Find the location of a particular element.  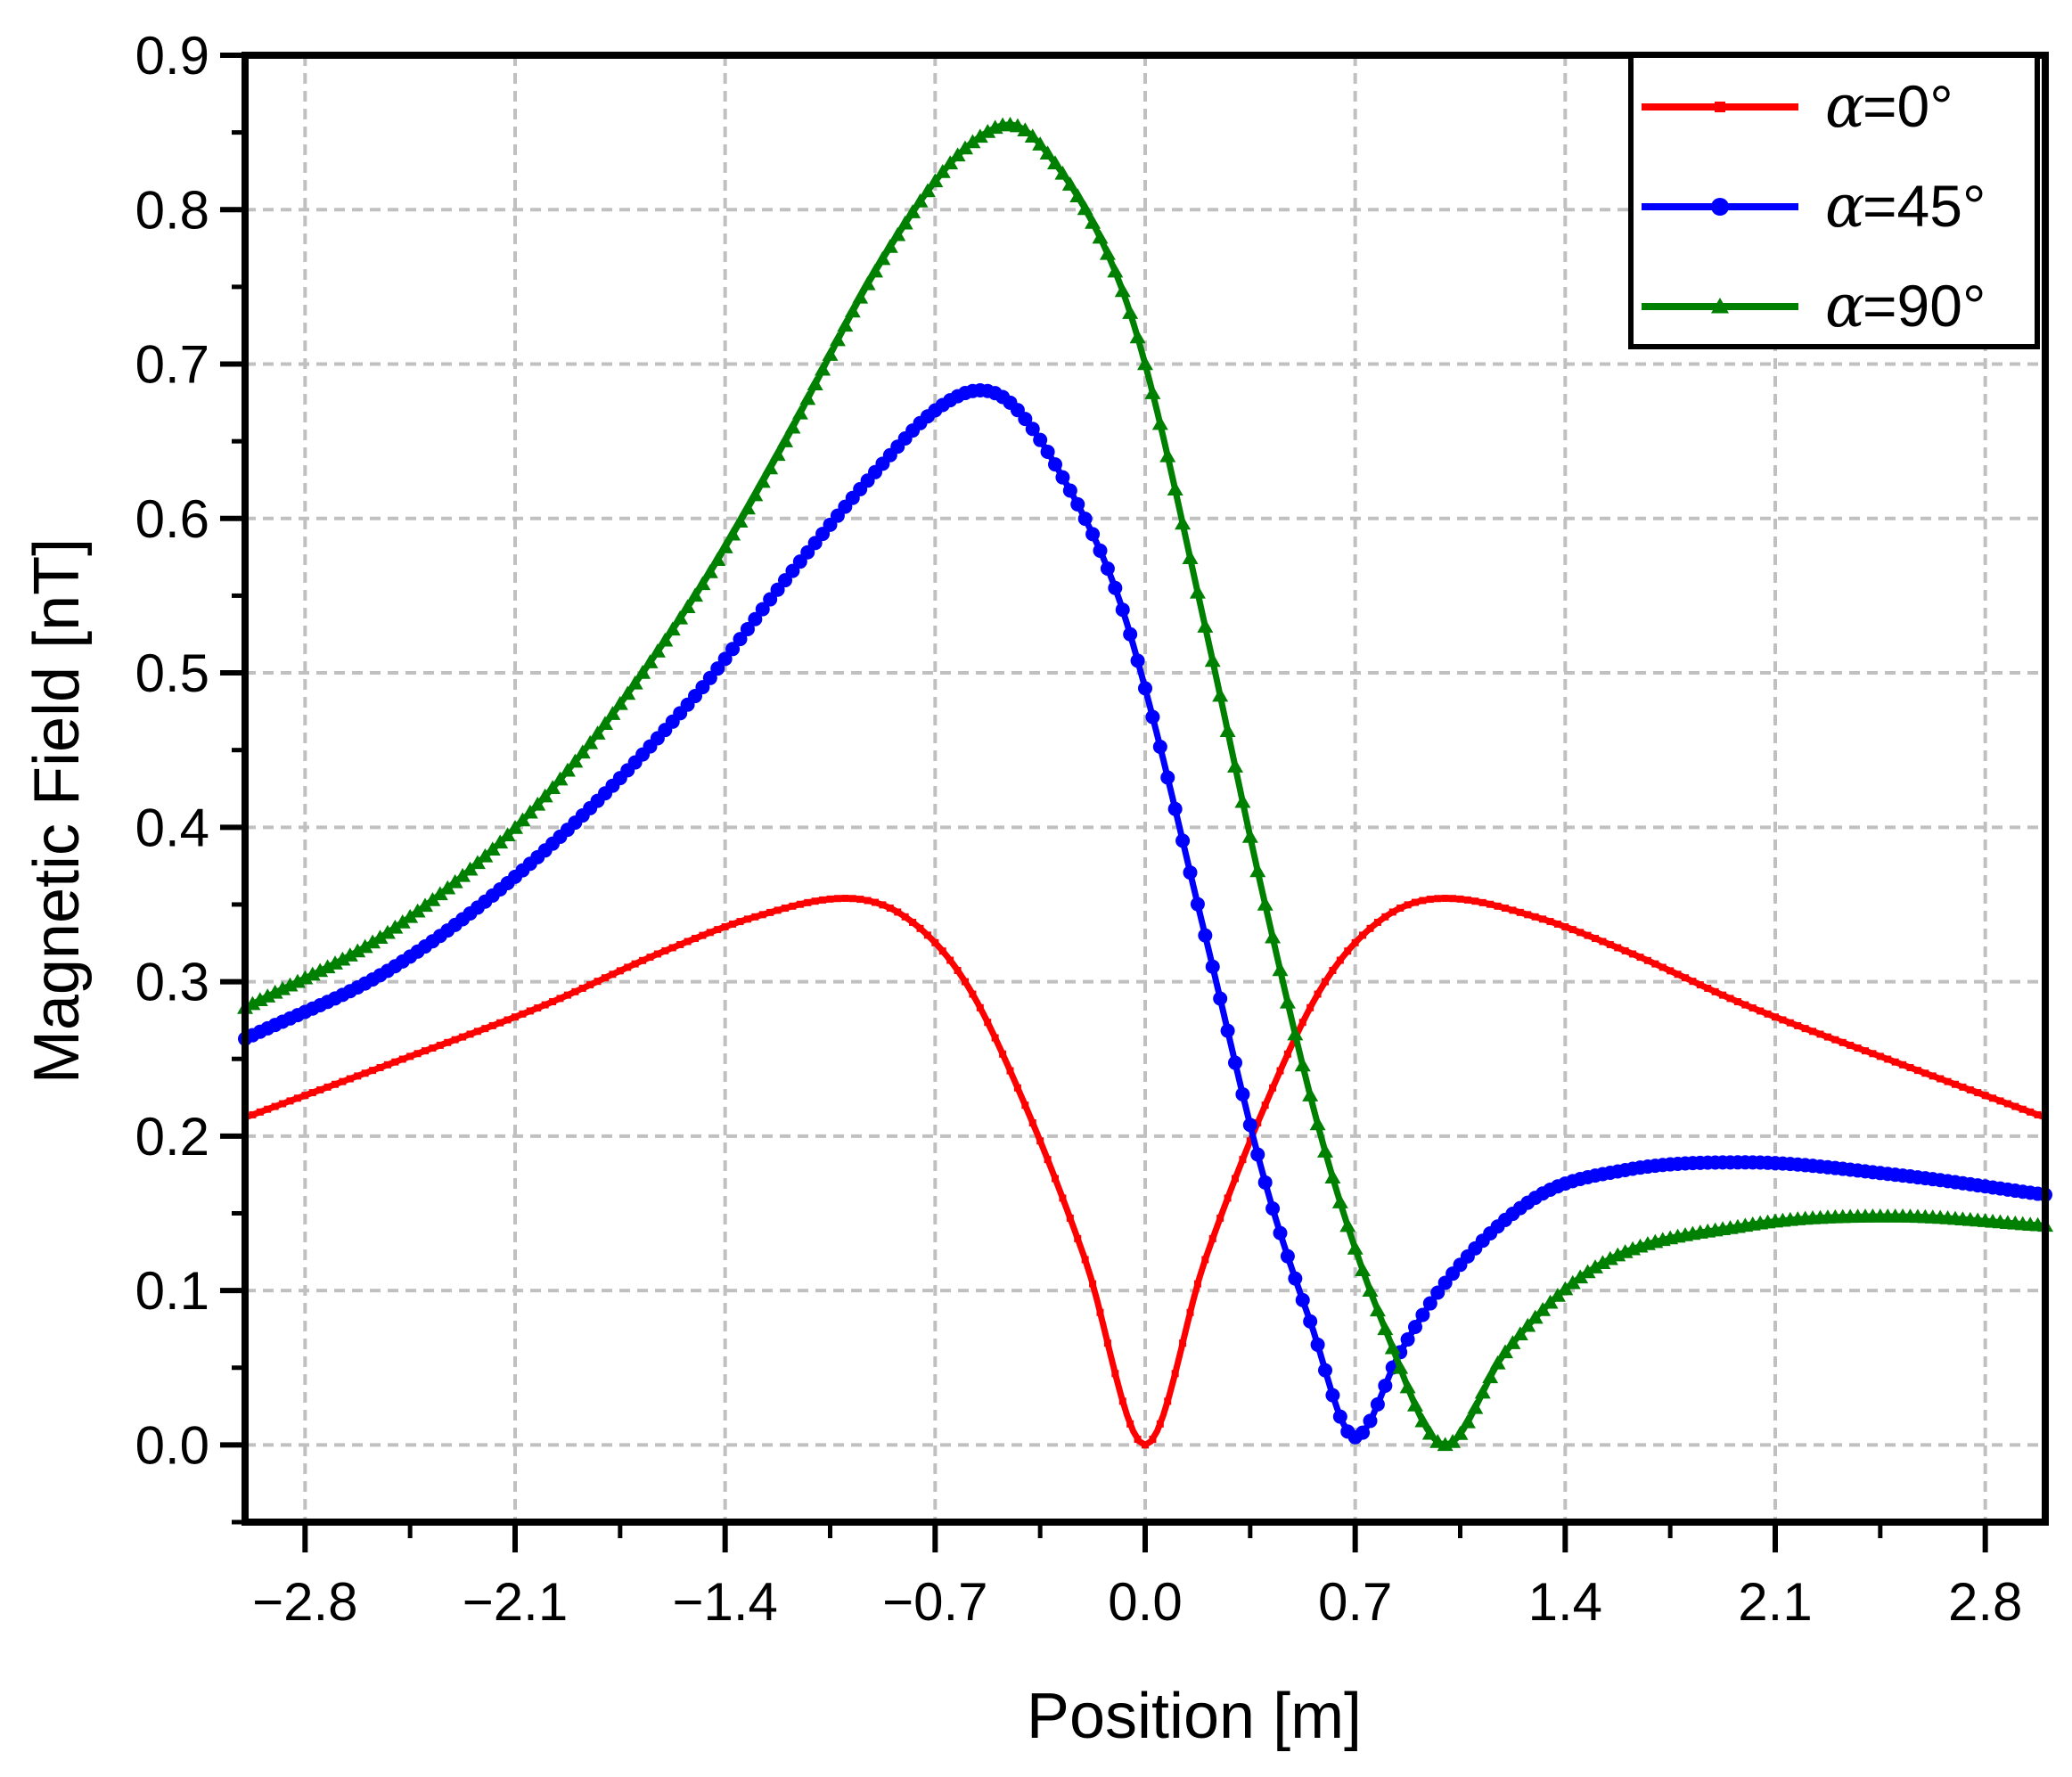

legend: α =0°α =45°α =90° is located at coordinates (1834, 201).